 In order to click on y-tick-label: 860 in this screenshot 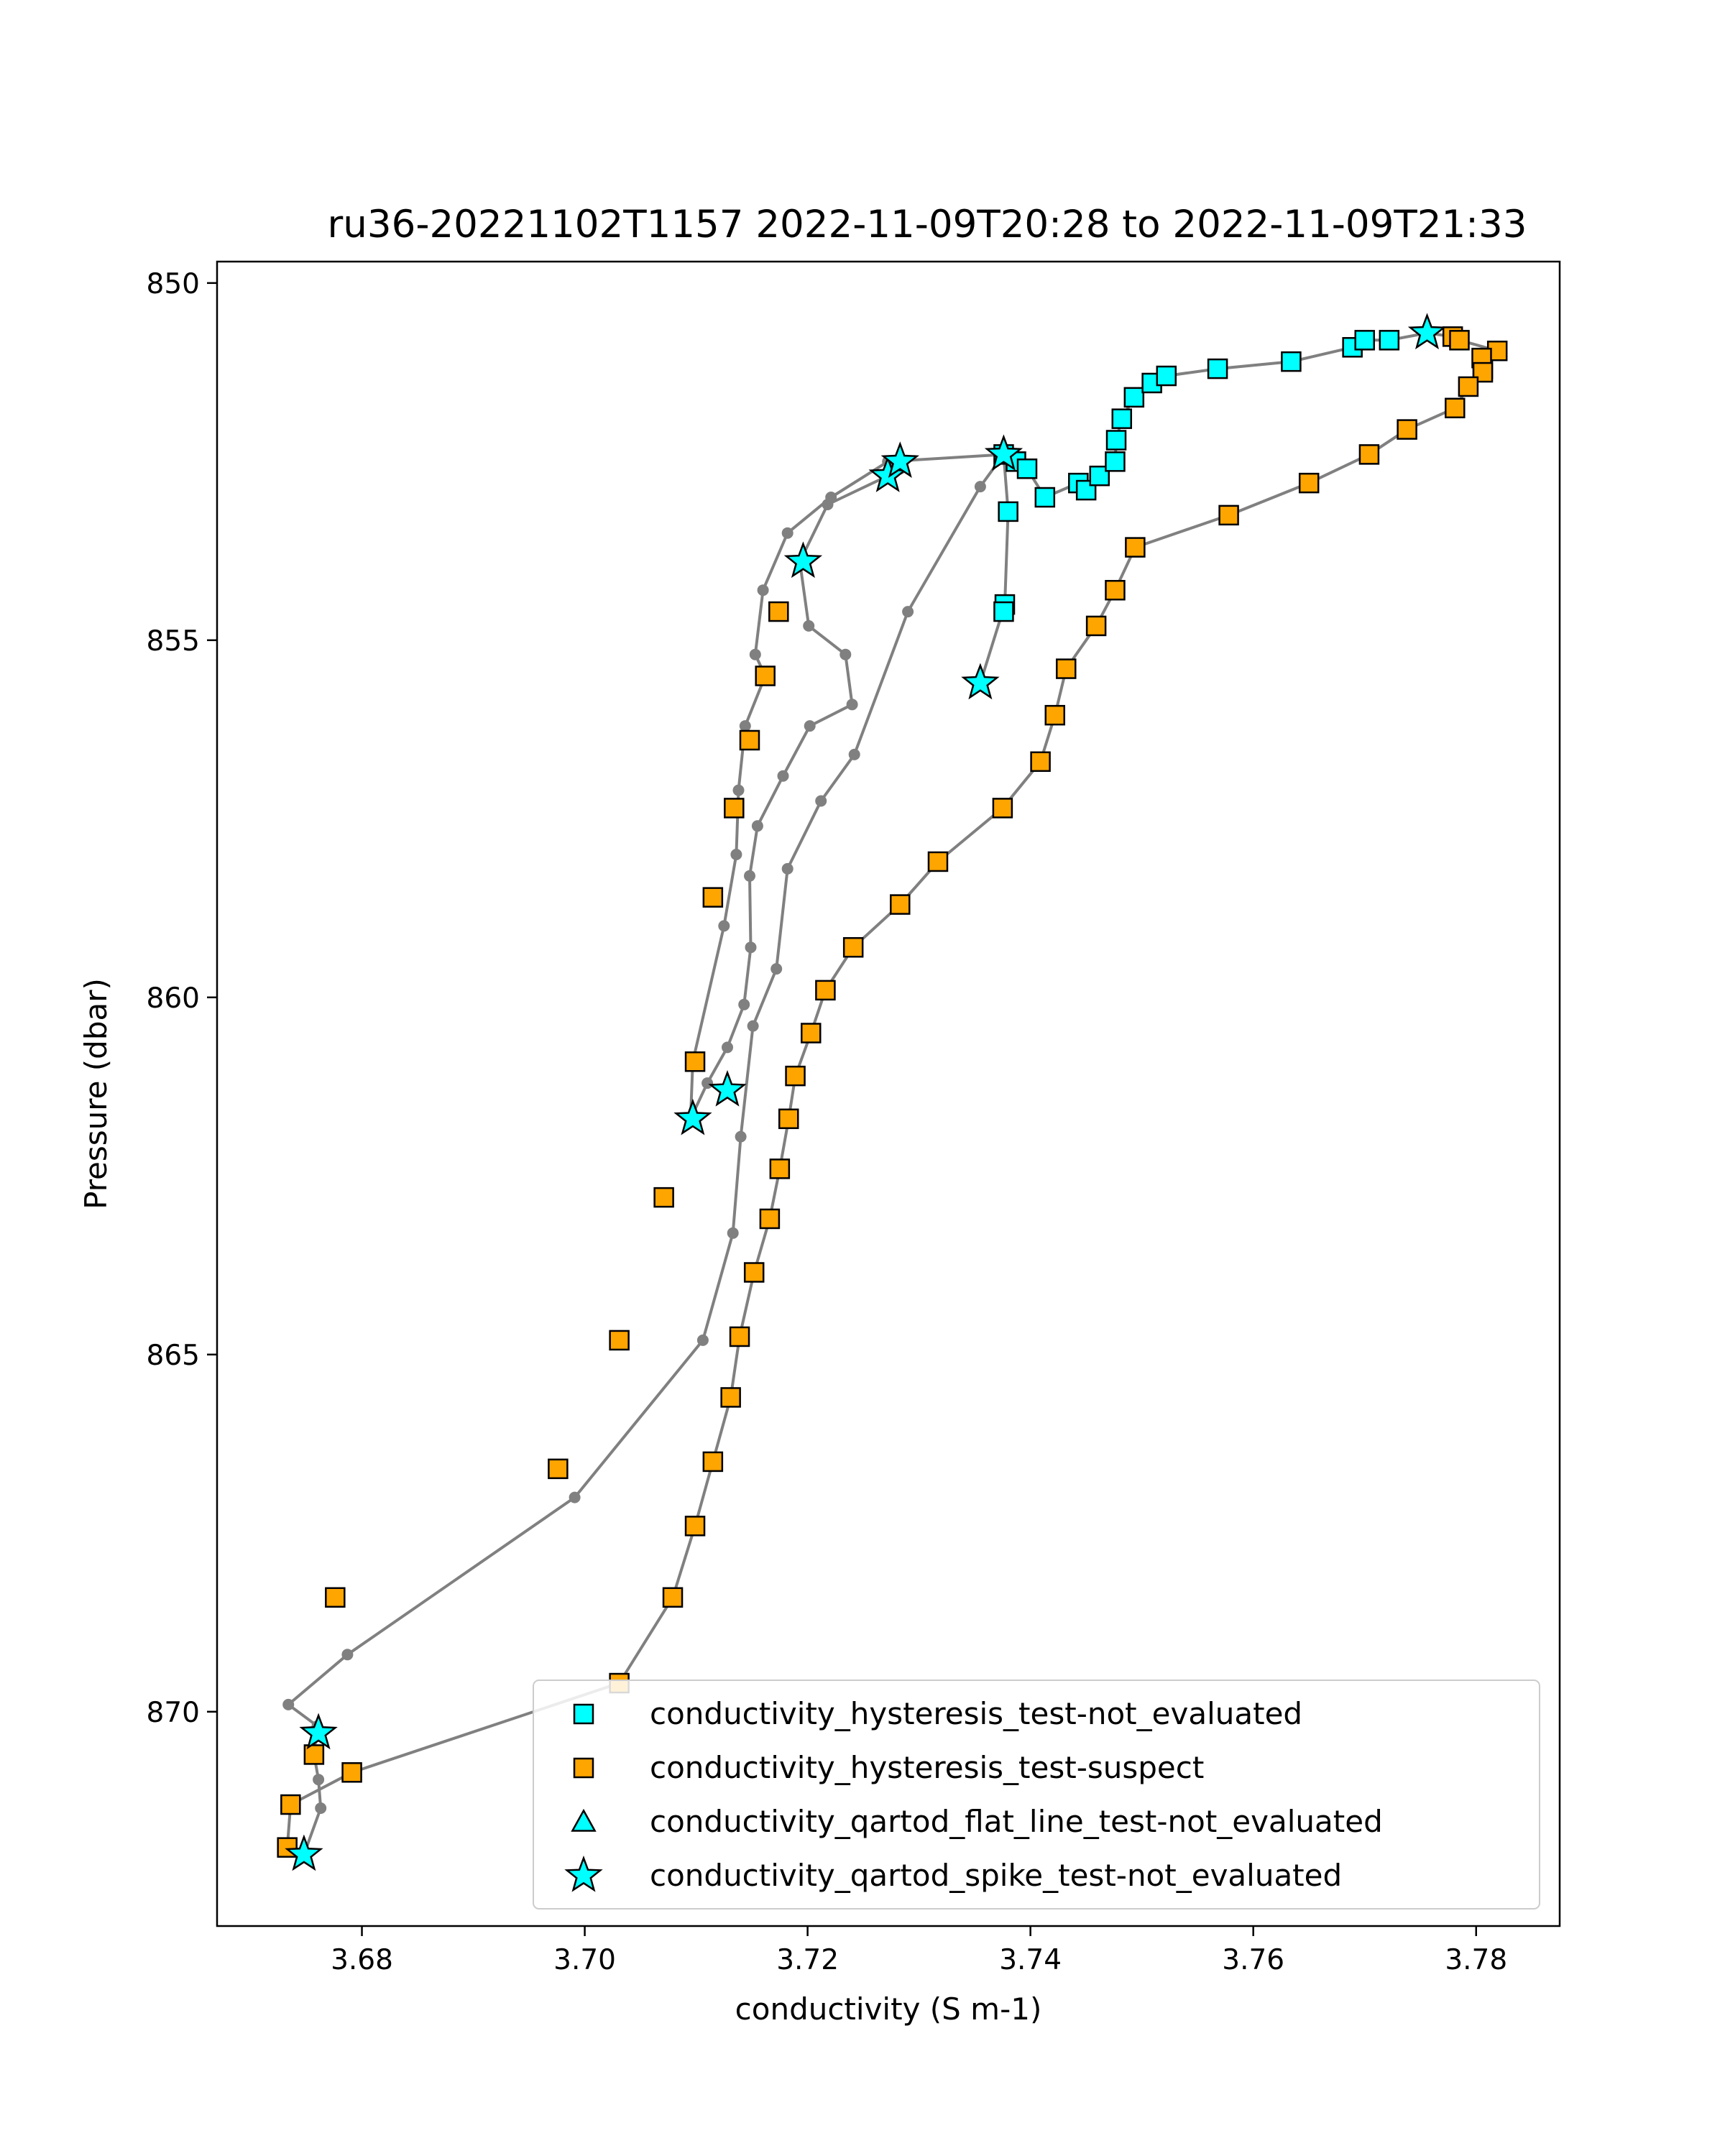, I will do `click(173, 998)`.